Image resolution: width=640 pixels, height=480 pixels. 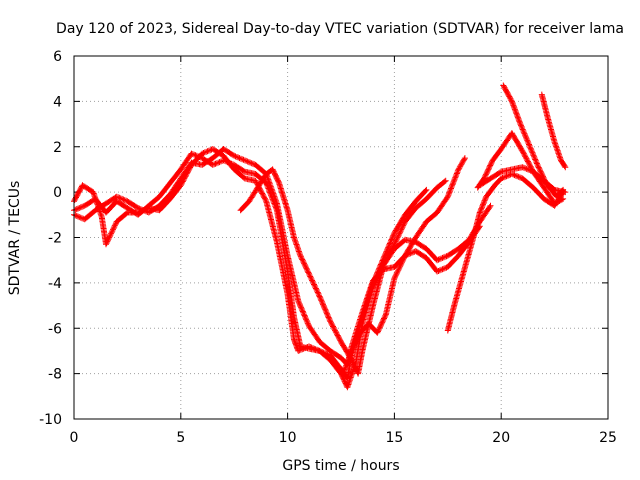 I want to click on series-arc-j, so click(x=522, y=180).